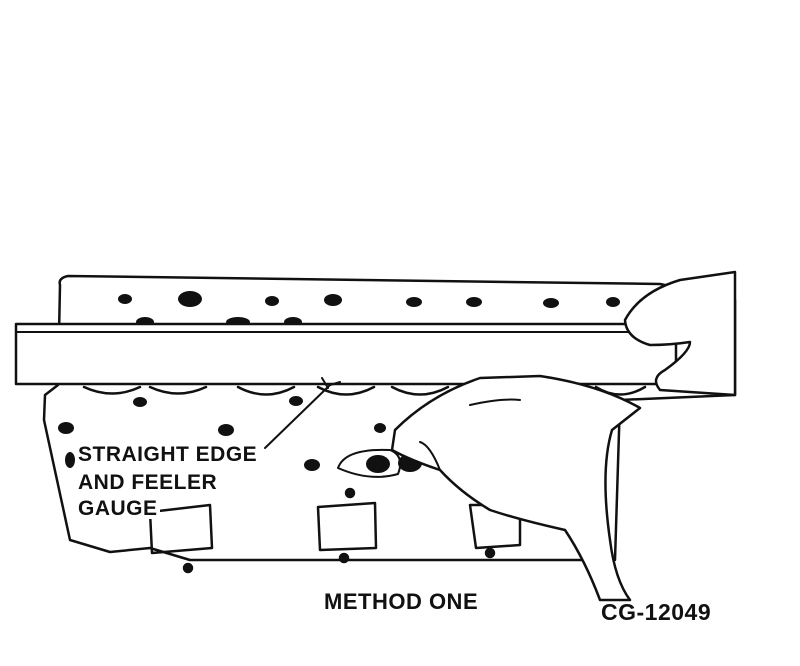 This screenshot has width=800, height=666. What do you see at coordinates (656, 612) in the screenshot?
I see `figure-id: CG-12049` at bounding box center [656, 612].